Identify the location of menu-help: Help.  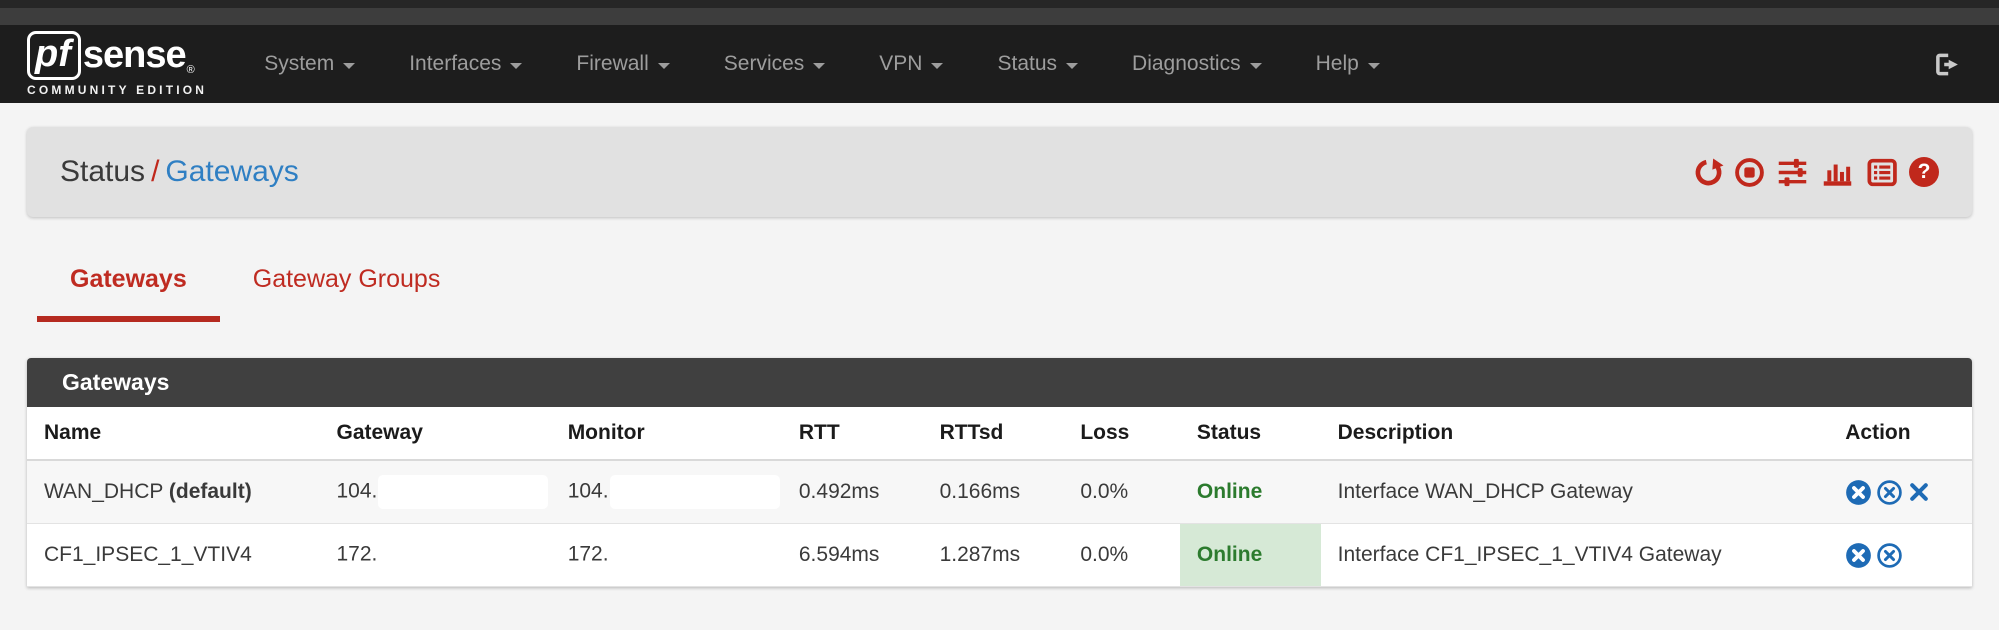
(1348, 64).